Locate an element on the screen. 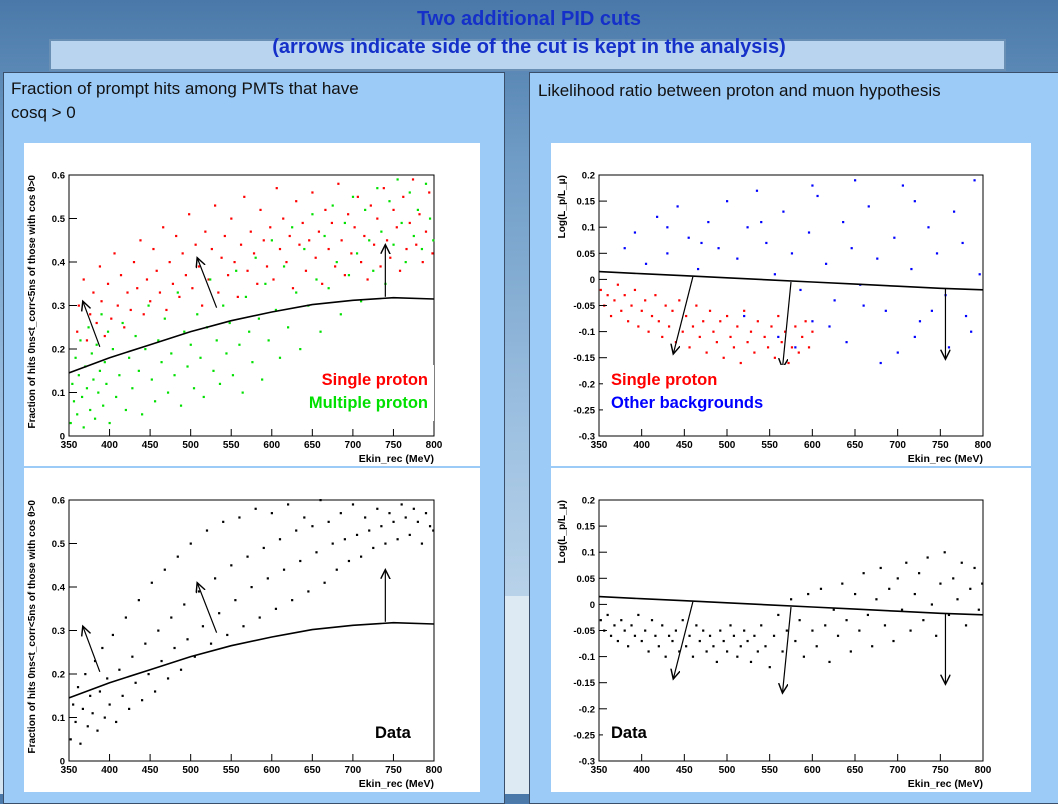 The width and height of the screenshot is (1058, 804). x-tick-label: 550 is located at coordinates (769, 770).